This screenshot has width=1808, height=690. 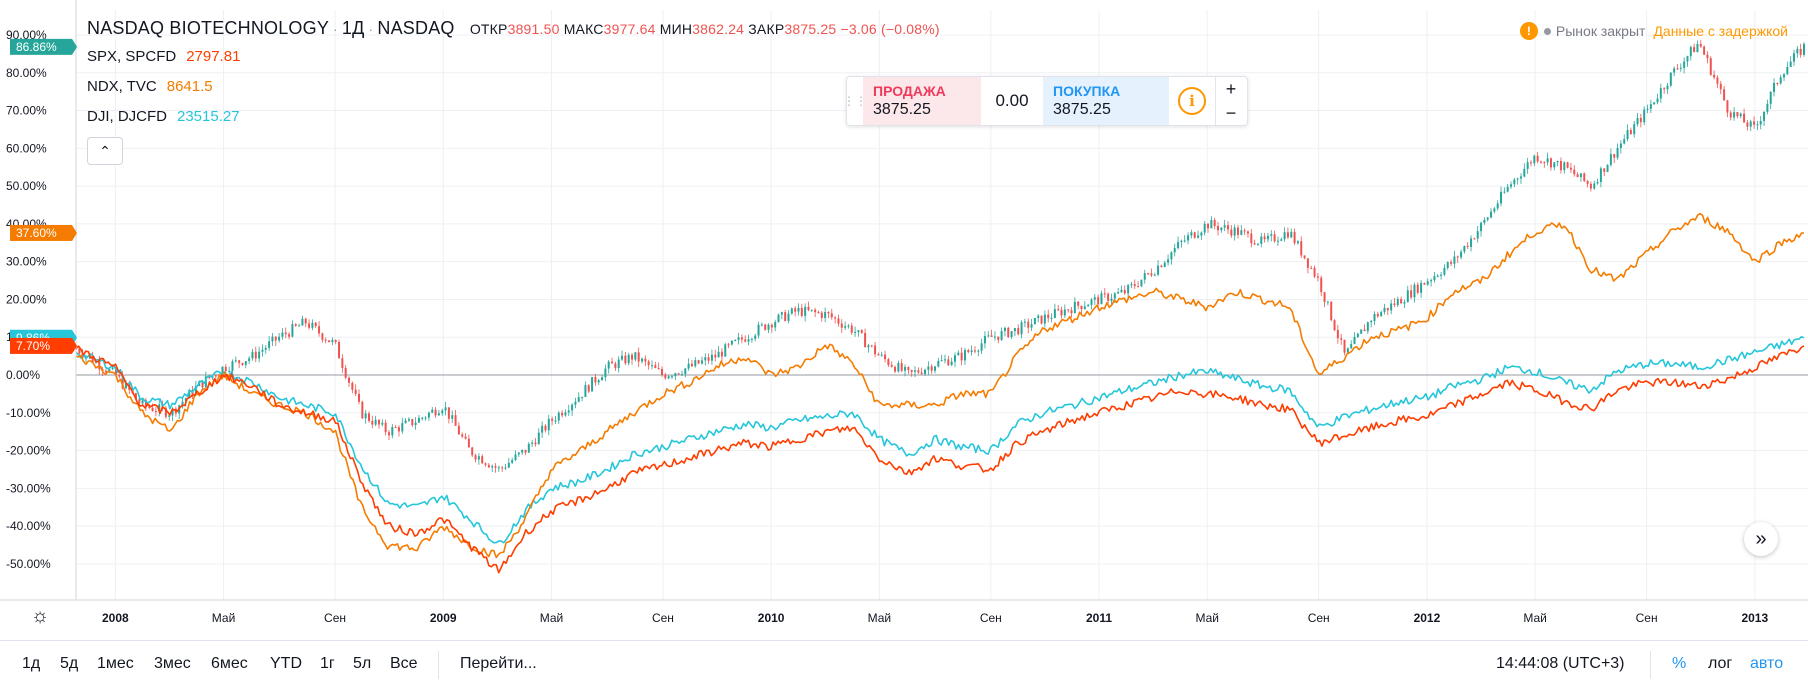 What do you see at coordinates (771, 618) in the screenshot?
I see `x-tick-label: 2010` at bounding box center [771, 618].